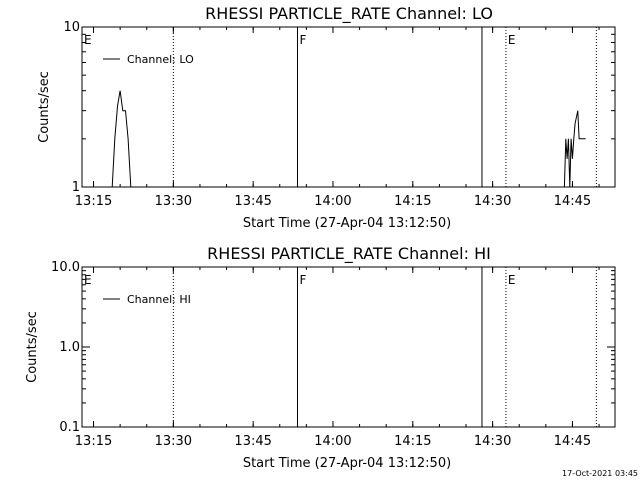 Image resolution: width=640 pixels, height=480 pixels. I want to click on lo-y-tick-label: 1, so click(76, 187).